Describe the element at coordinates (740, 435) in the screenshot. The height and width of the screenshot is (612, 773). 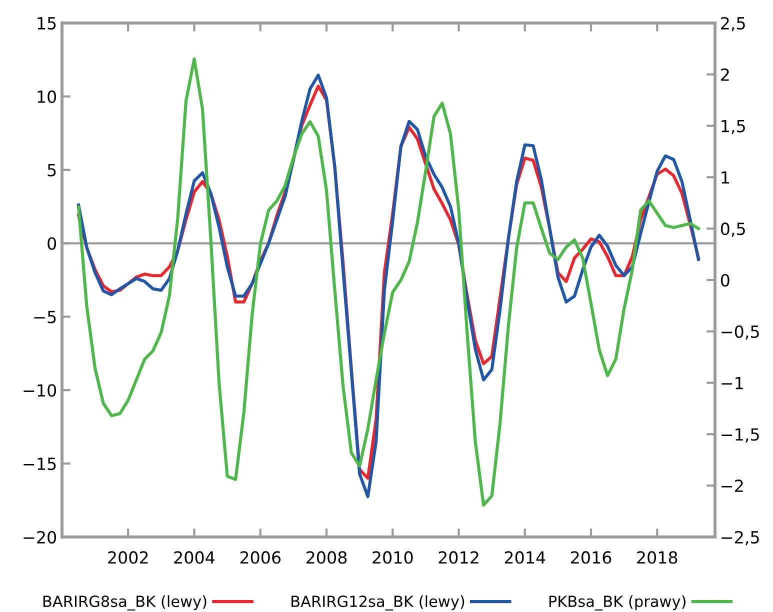
I see `y2-tick-label: −1,5` at that location.